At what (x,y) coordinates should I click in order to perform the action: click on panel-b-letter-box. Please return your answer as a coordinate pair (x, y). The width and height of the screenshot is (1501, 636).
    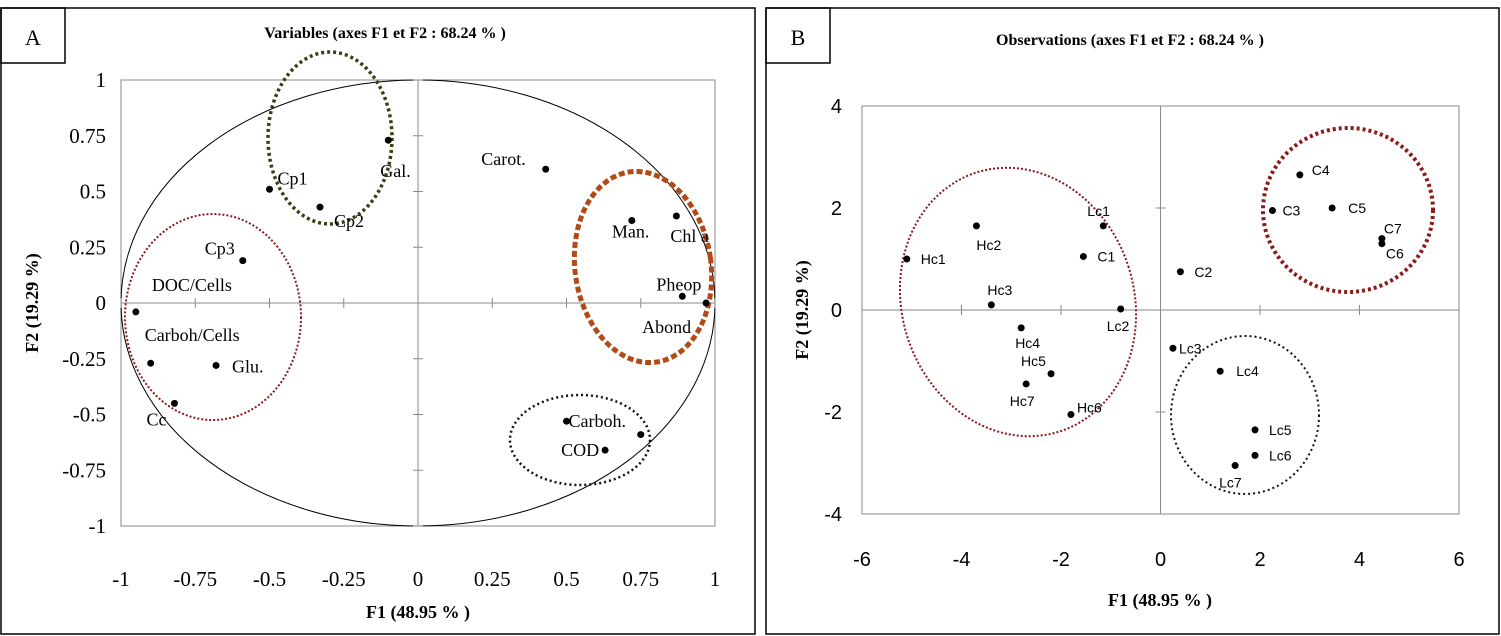
    Looking at the image, I should click on (798, 35).